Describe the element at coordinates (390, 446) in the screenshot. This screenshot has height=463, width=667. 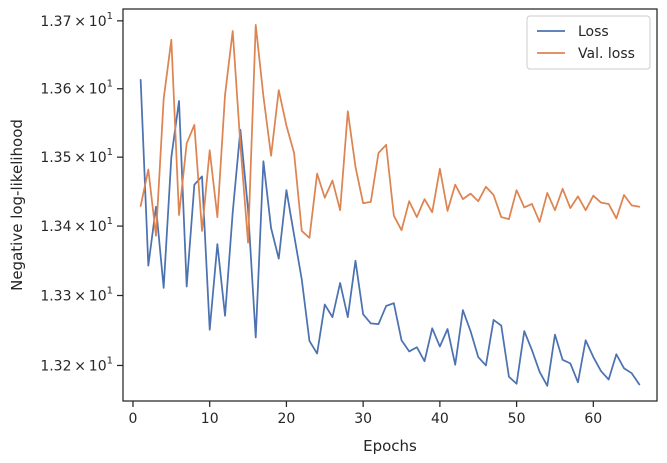
I see `x-axis-label: Epochs` at that location.